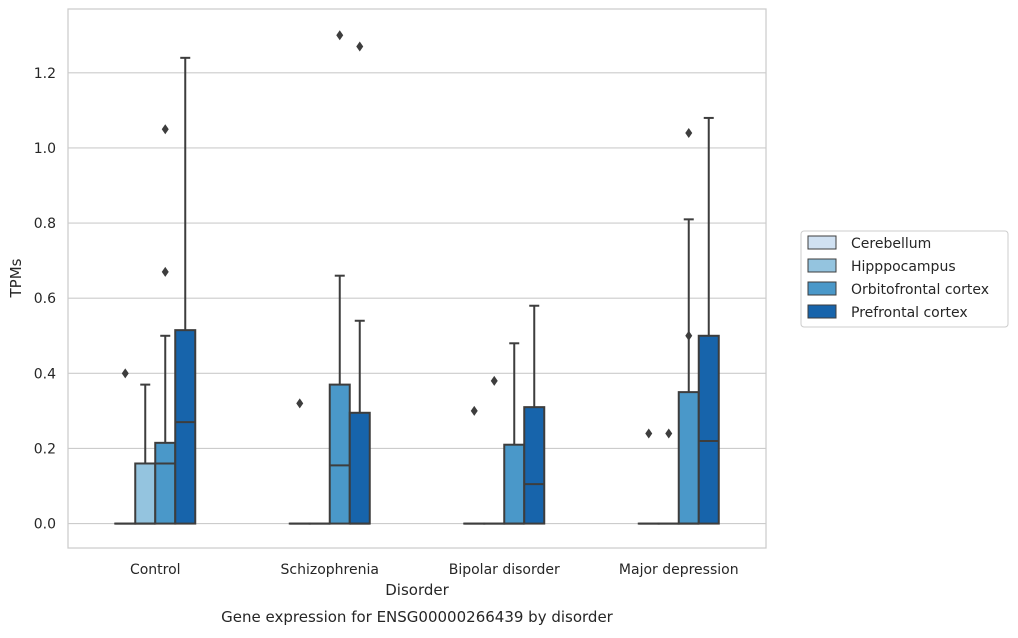 This screenshot has height=638, width=1018. Describe the element at coordinates (903, 267) in the screenshot. I see `legend-label: Hipppocampus` at that location.